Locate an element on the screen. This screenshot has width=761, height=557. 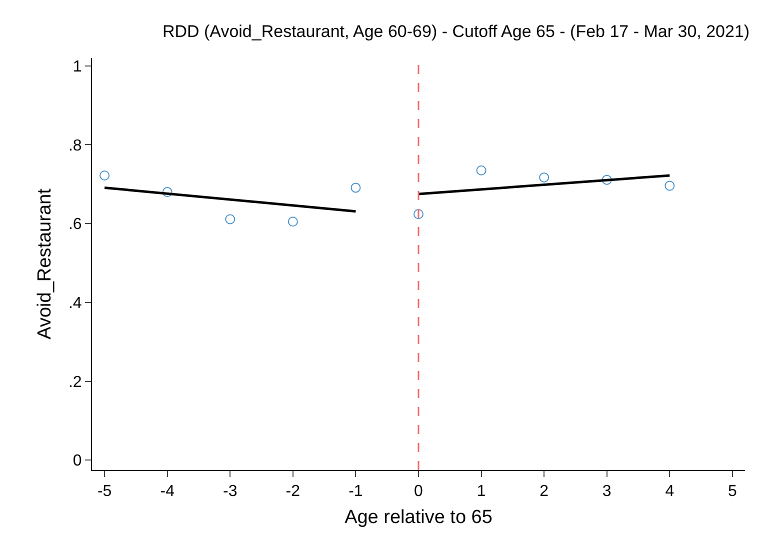
y-tick-label: .4 is located at coordinates (75, 303).